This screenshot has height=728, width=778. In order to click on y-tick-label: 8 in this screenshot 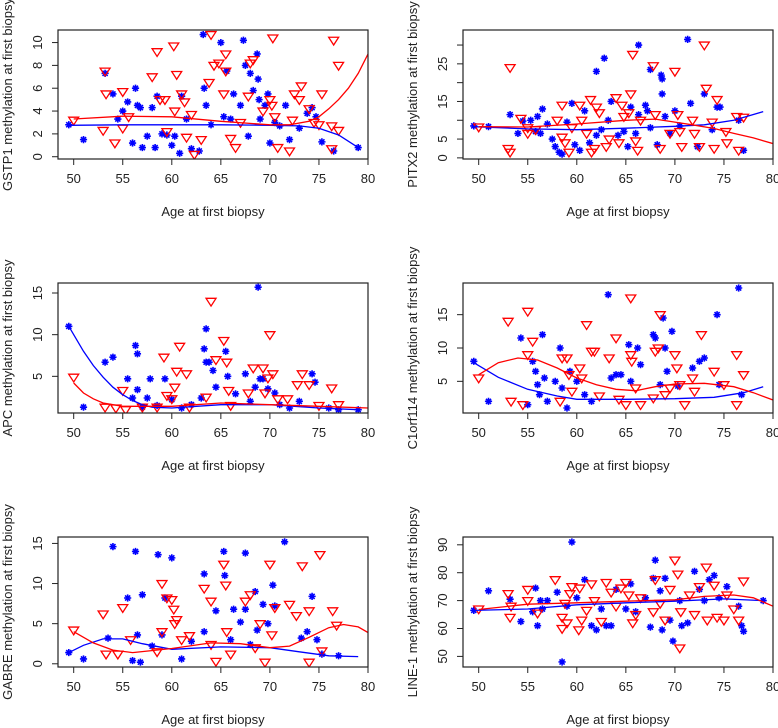, I will do `click(37, 65)`.